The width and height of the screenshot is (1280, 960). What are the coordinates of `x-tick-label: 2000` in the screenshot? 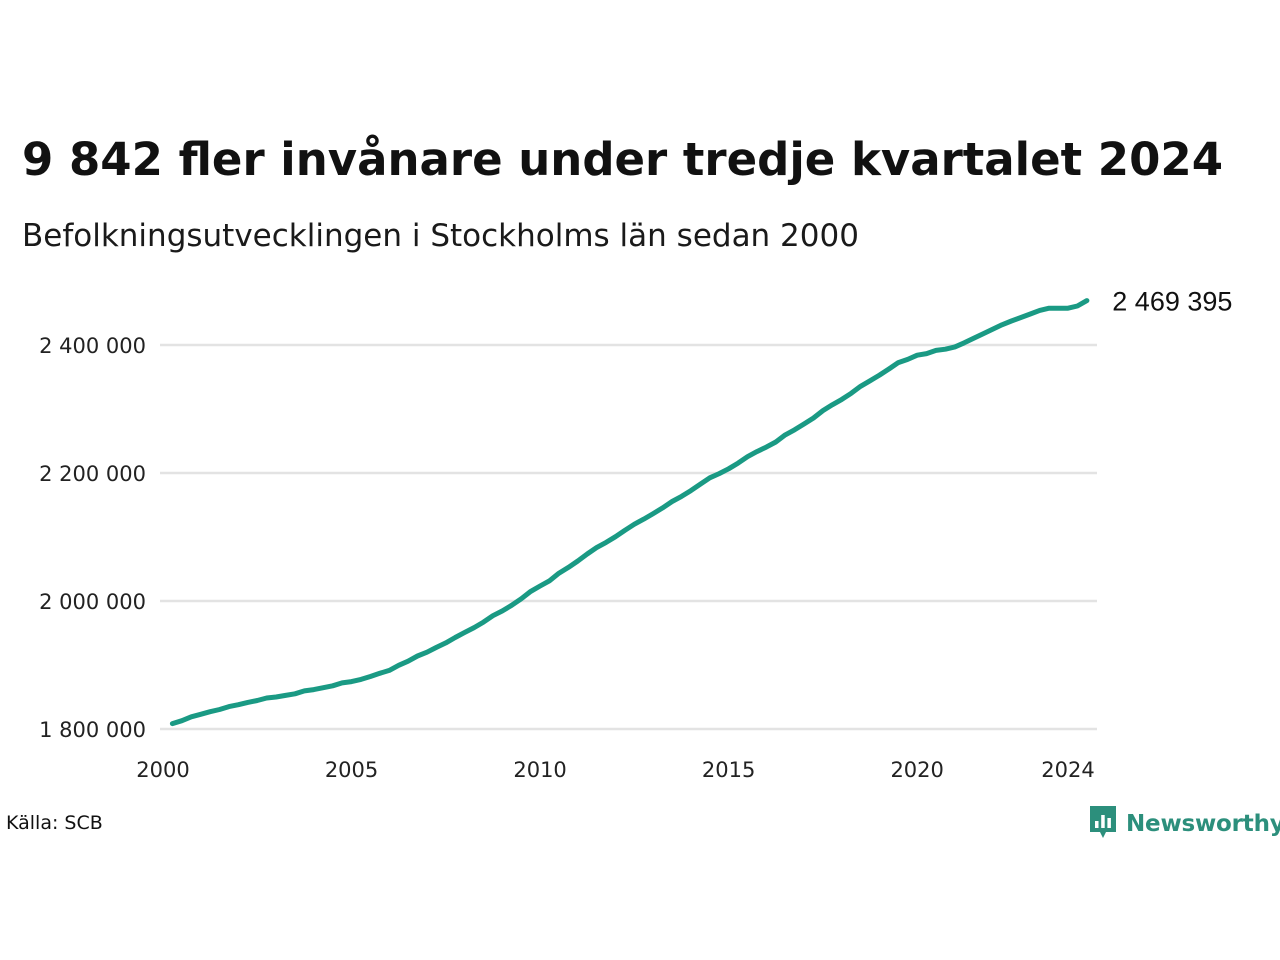 It's located at (162, 770).